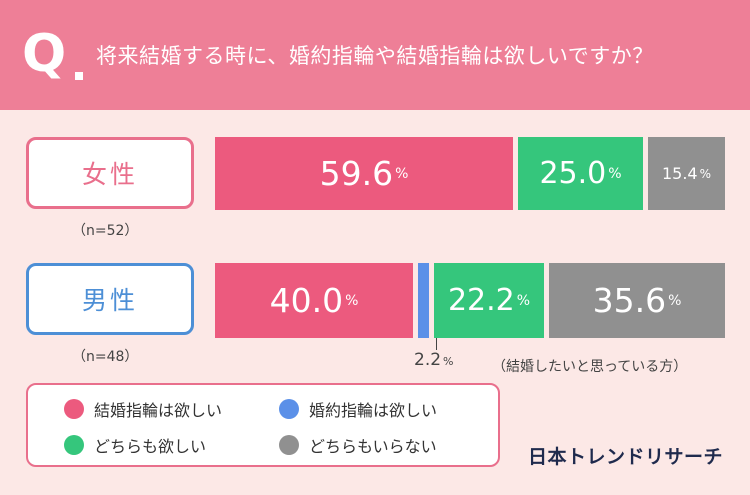 The image size is (750, 495). Describe the element at coordinates (110, 299) in the screenshot. I see `male-label-box: 男性` at that location.